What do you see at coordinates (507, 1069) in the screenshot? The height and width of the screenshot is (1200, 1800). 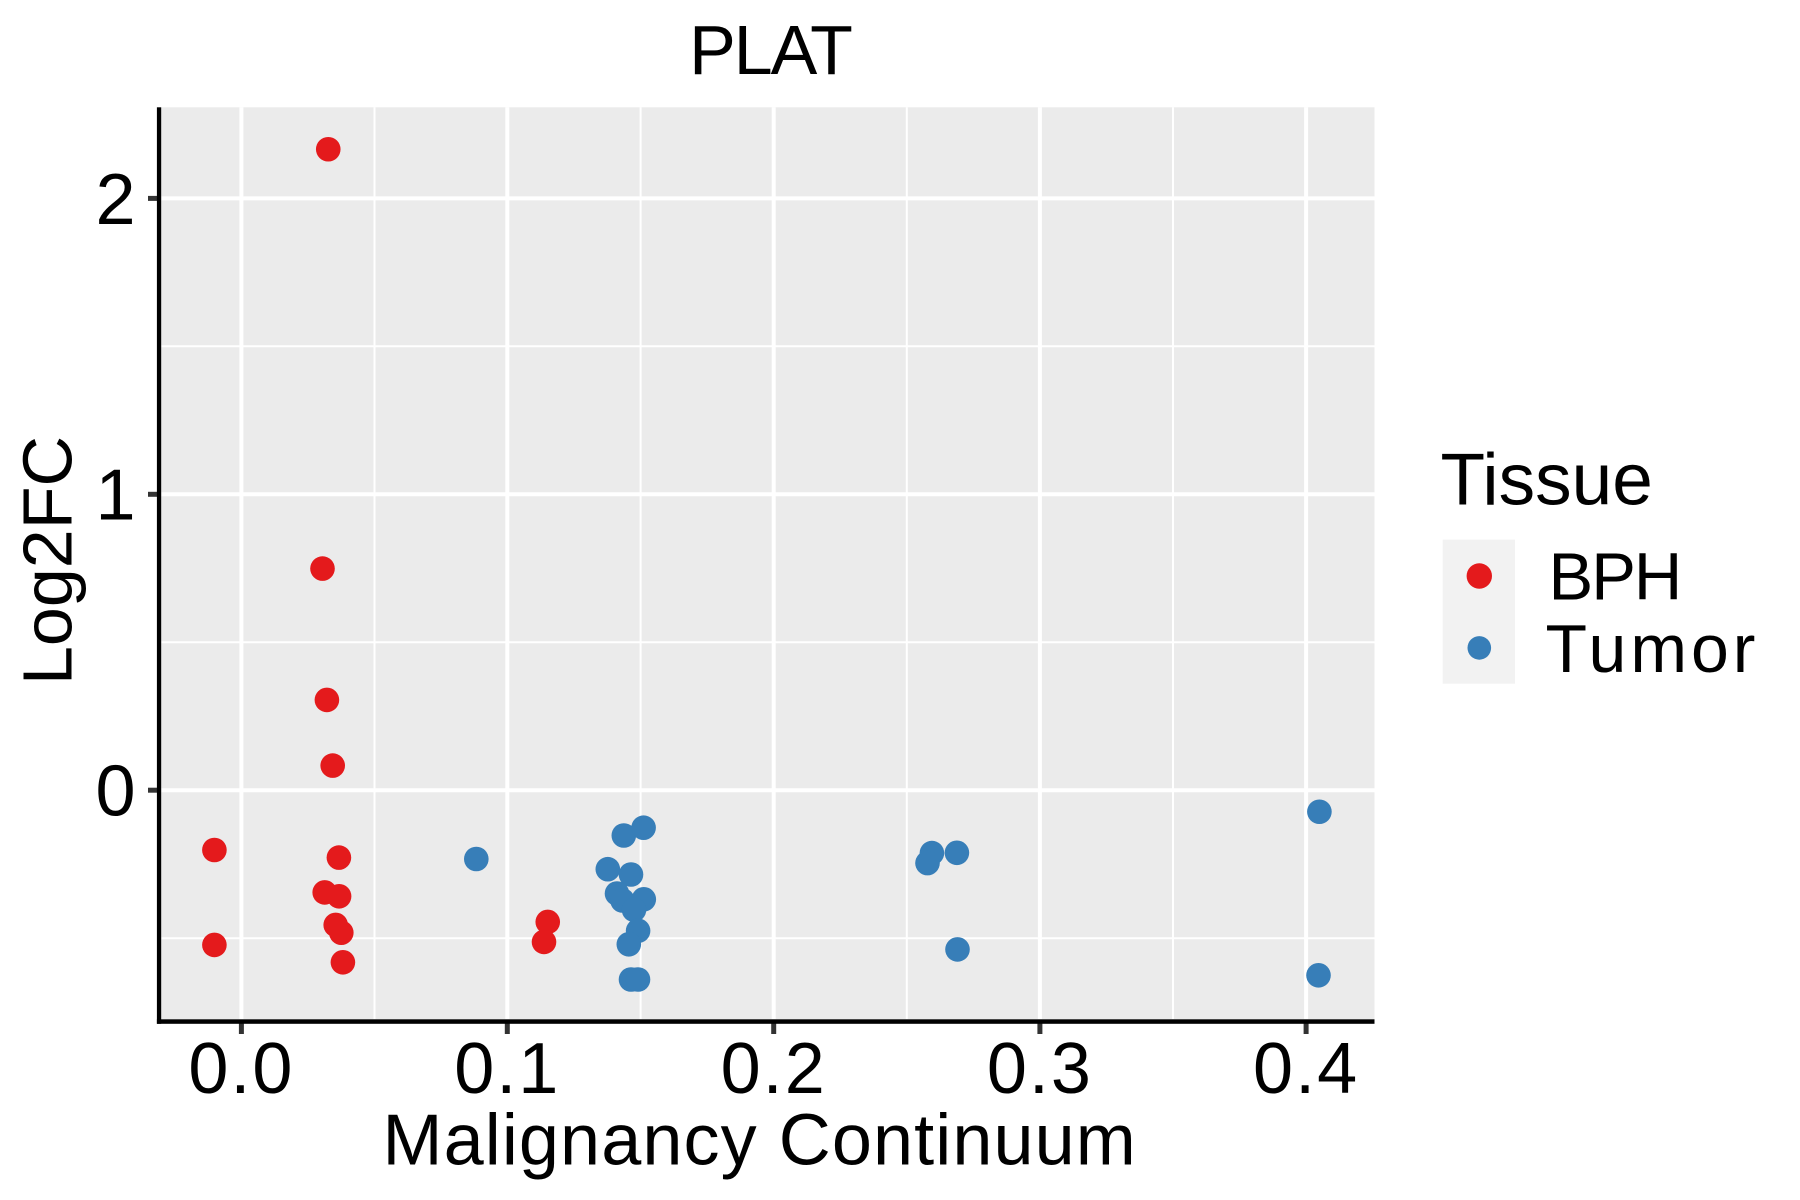 I see `svg-text: 0.1` at bounding box center [507, 1069].